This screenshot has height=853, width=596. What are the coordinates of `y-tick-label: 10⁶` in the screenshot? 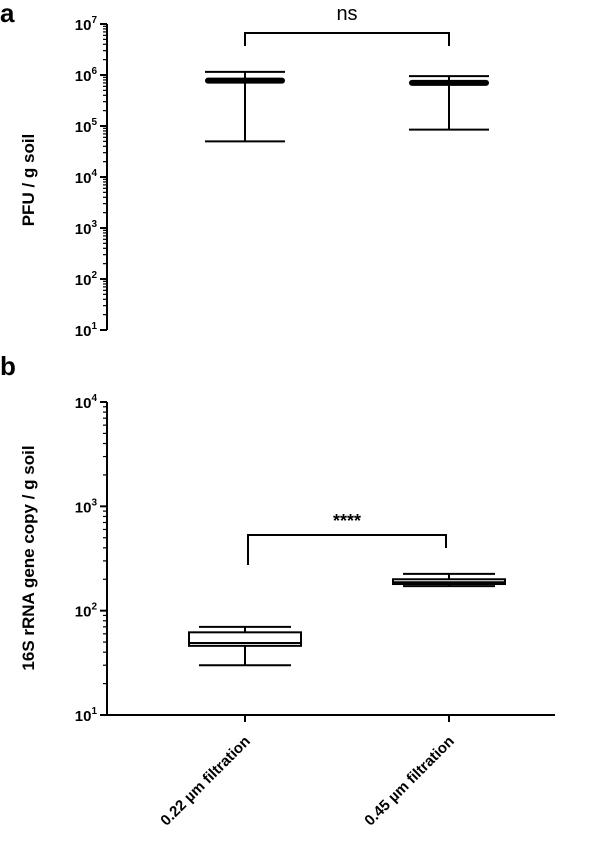 It's located at (86, 75).